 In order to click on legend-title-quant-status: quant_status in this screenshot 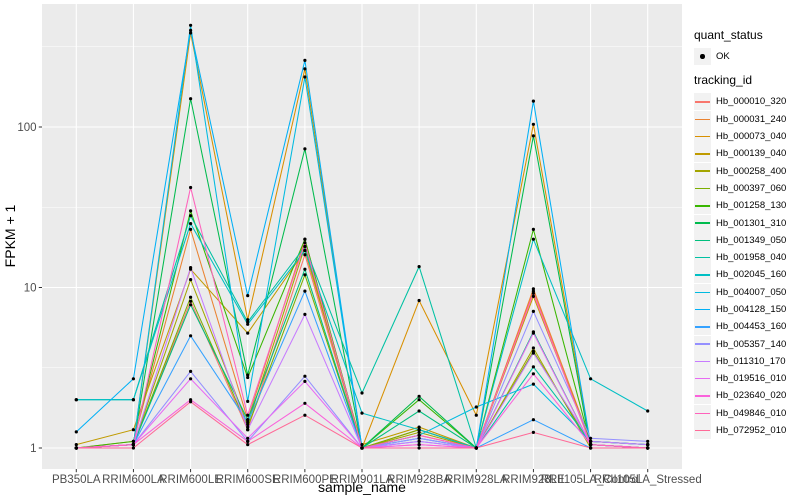, I will do `click(728, 35)`.